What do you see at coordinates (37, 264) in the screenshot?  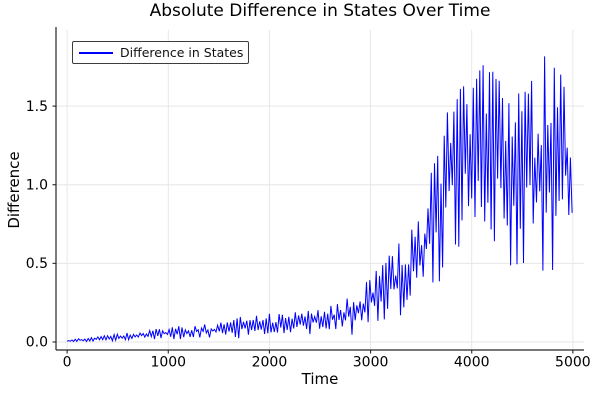 I see `y-tick-label: 0.5` at bounding box center [37, 264].